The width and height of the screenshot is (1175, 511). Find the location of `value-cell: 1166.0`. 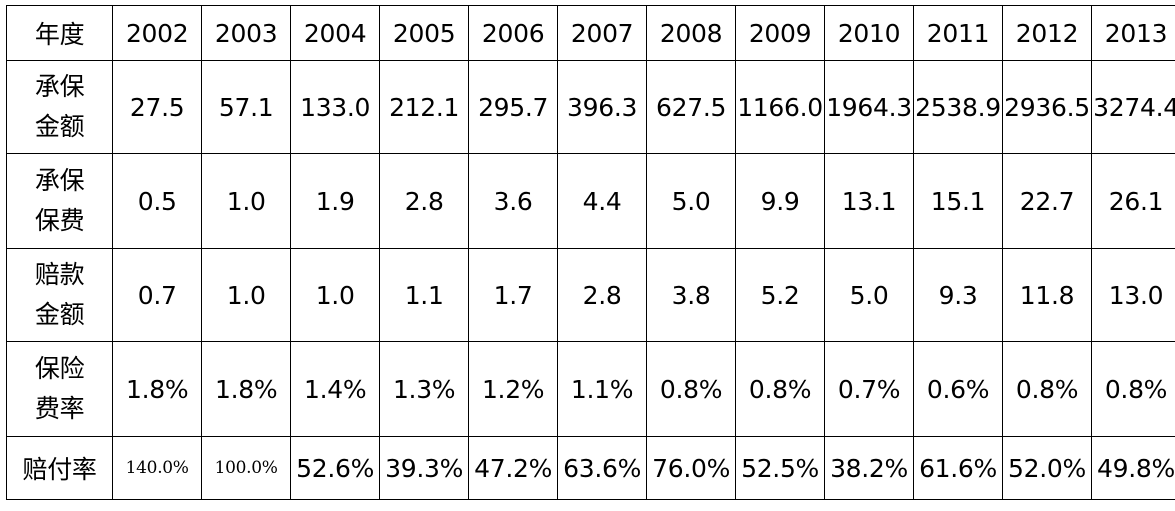

value-cell: 1166.0 is located at coordinates (780, 107).